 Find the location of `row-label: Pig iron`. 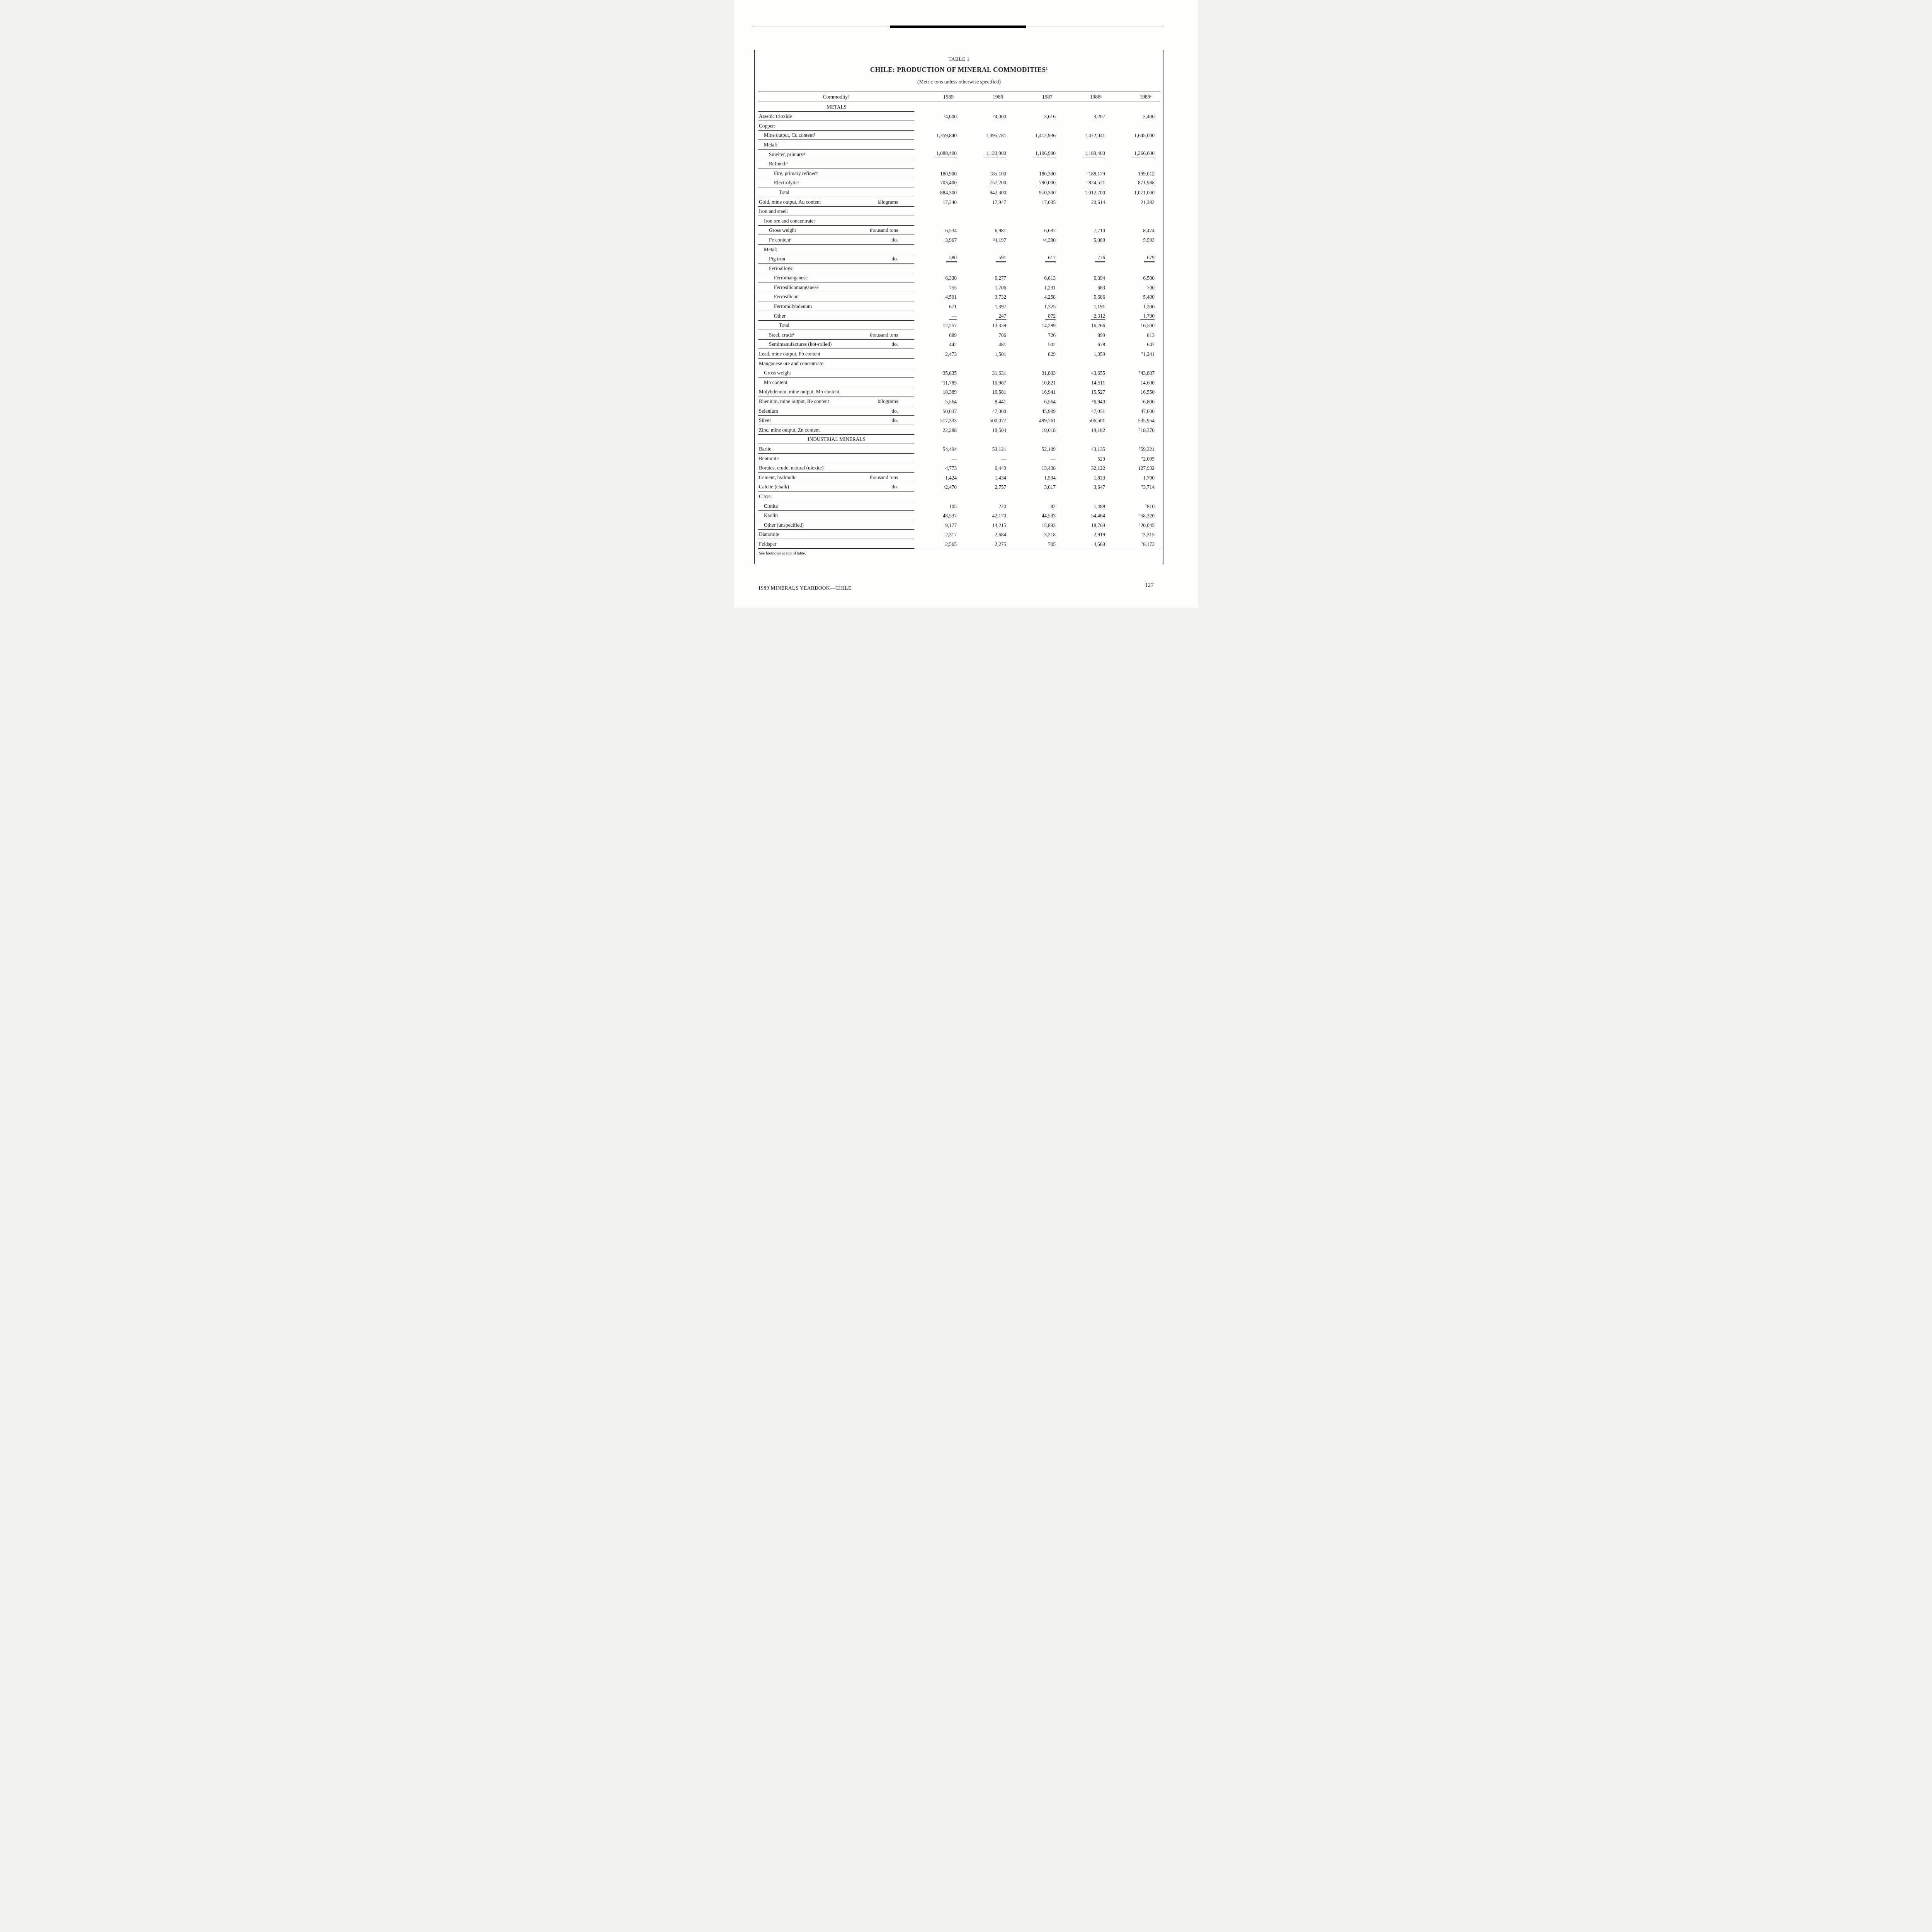

row-label: Pig iron is located at coordinates (777, 259).